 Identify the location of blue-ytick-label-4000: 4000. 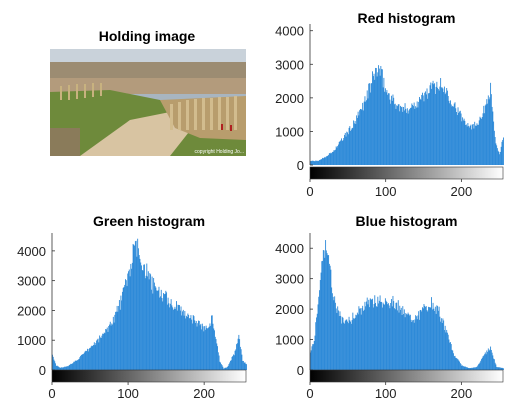
(289, 248).